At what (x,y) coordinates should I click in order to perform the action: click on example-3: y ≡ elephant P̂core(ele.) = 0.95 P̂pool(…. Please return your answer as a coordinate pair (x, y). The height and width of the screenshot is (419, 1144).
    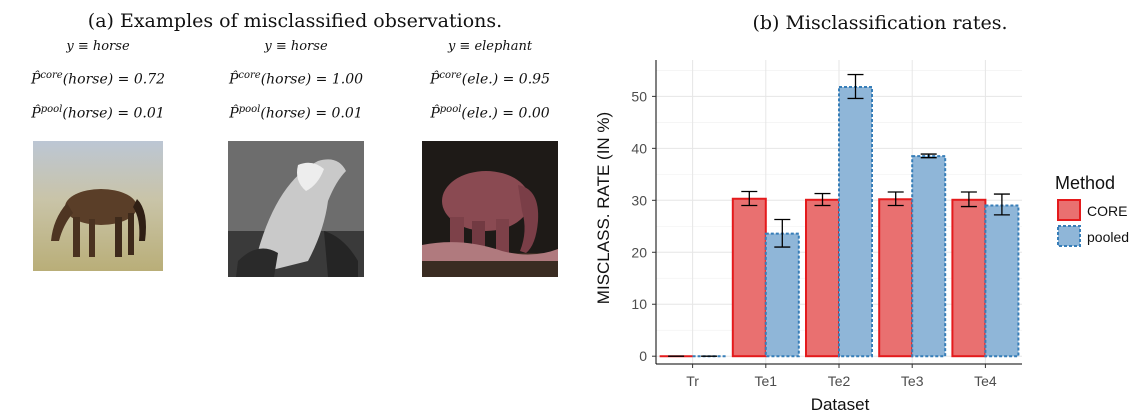
    Looking at the image, I should click on (490, 158).